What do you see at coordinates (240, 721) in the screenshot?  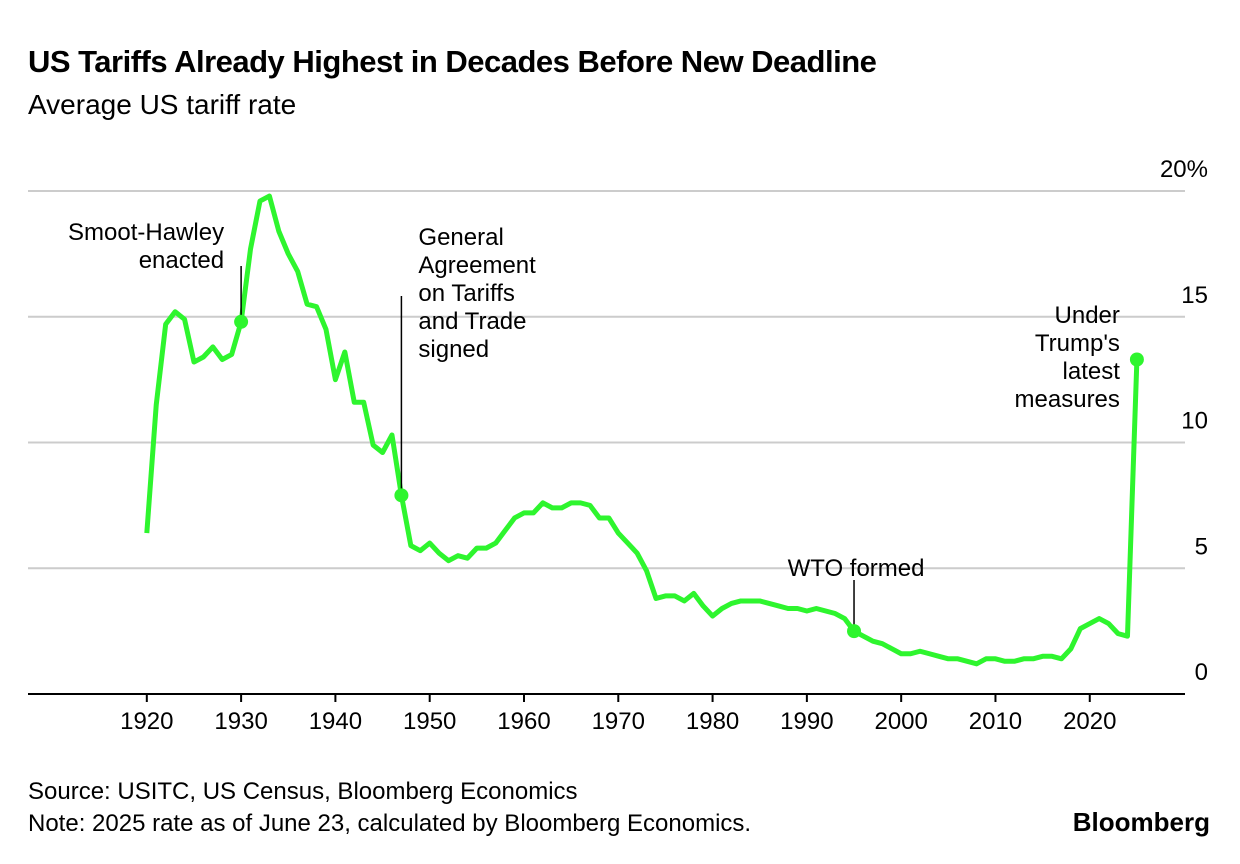 I see `x-tick-label: 1930` at bounding box center [240, 721].